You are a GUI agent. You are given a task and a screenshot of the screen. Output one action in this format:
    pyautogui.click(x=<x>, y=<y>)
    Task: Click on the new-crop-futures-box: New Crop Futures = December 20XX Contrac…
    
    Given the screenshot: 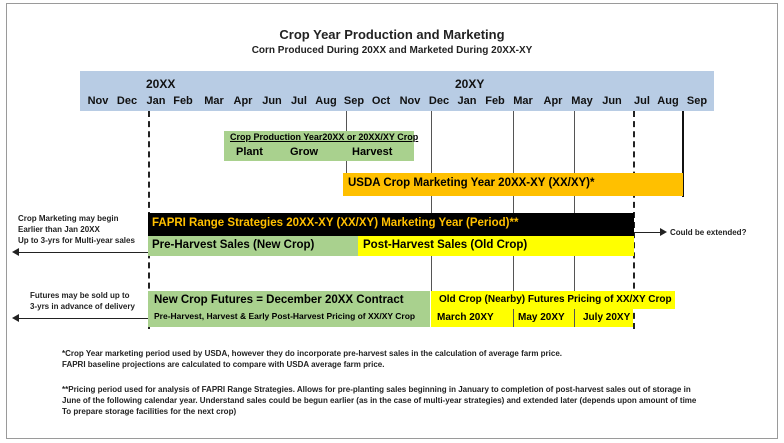 What is the action you would take?
    pyautogui.click(x=289, y=309)
    